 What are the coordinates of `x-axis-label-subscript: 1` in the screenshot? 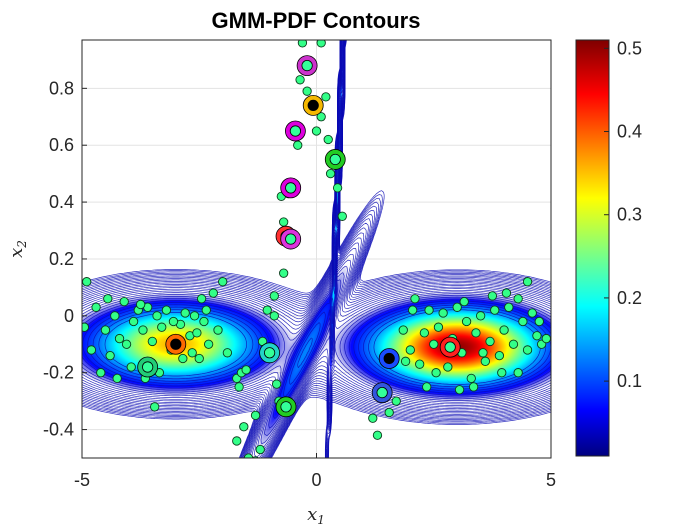 It's located at (321, 519).